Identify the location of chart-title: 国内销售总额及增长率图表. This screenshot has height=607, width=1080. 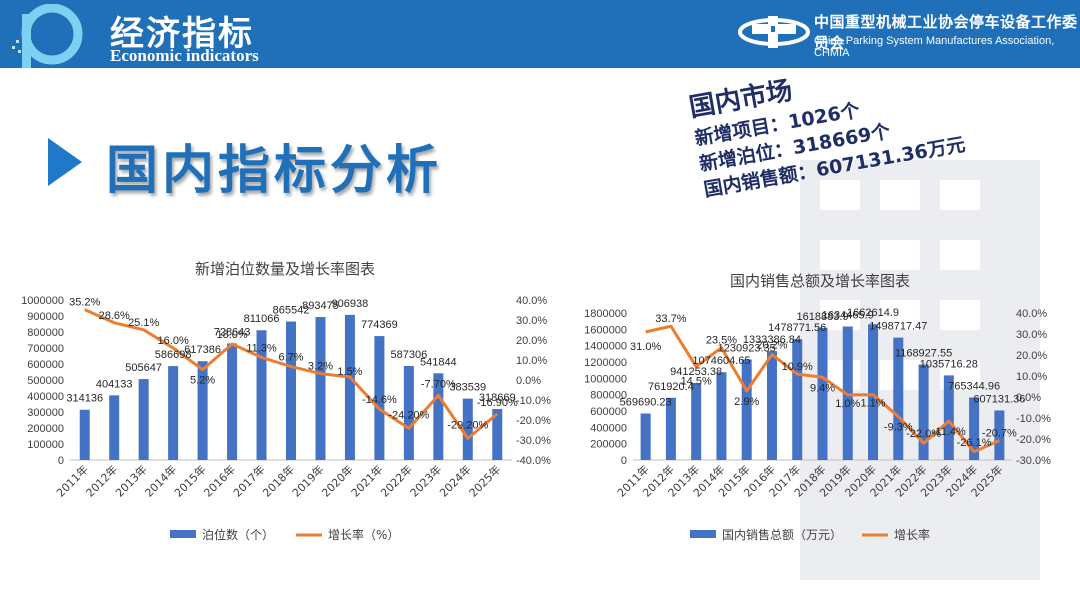
(820, 281).